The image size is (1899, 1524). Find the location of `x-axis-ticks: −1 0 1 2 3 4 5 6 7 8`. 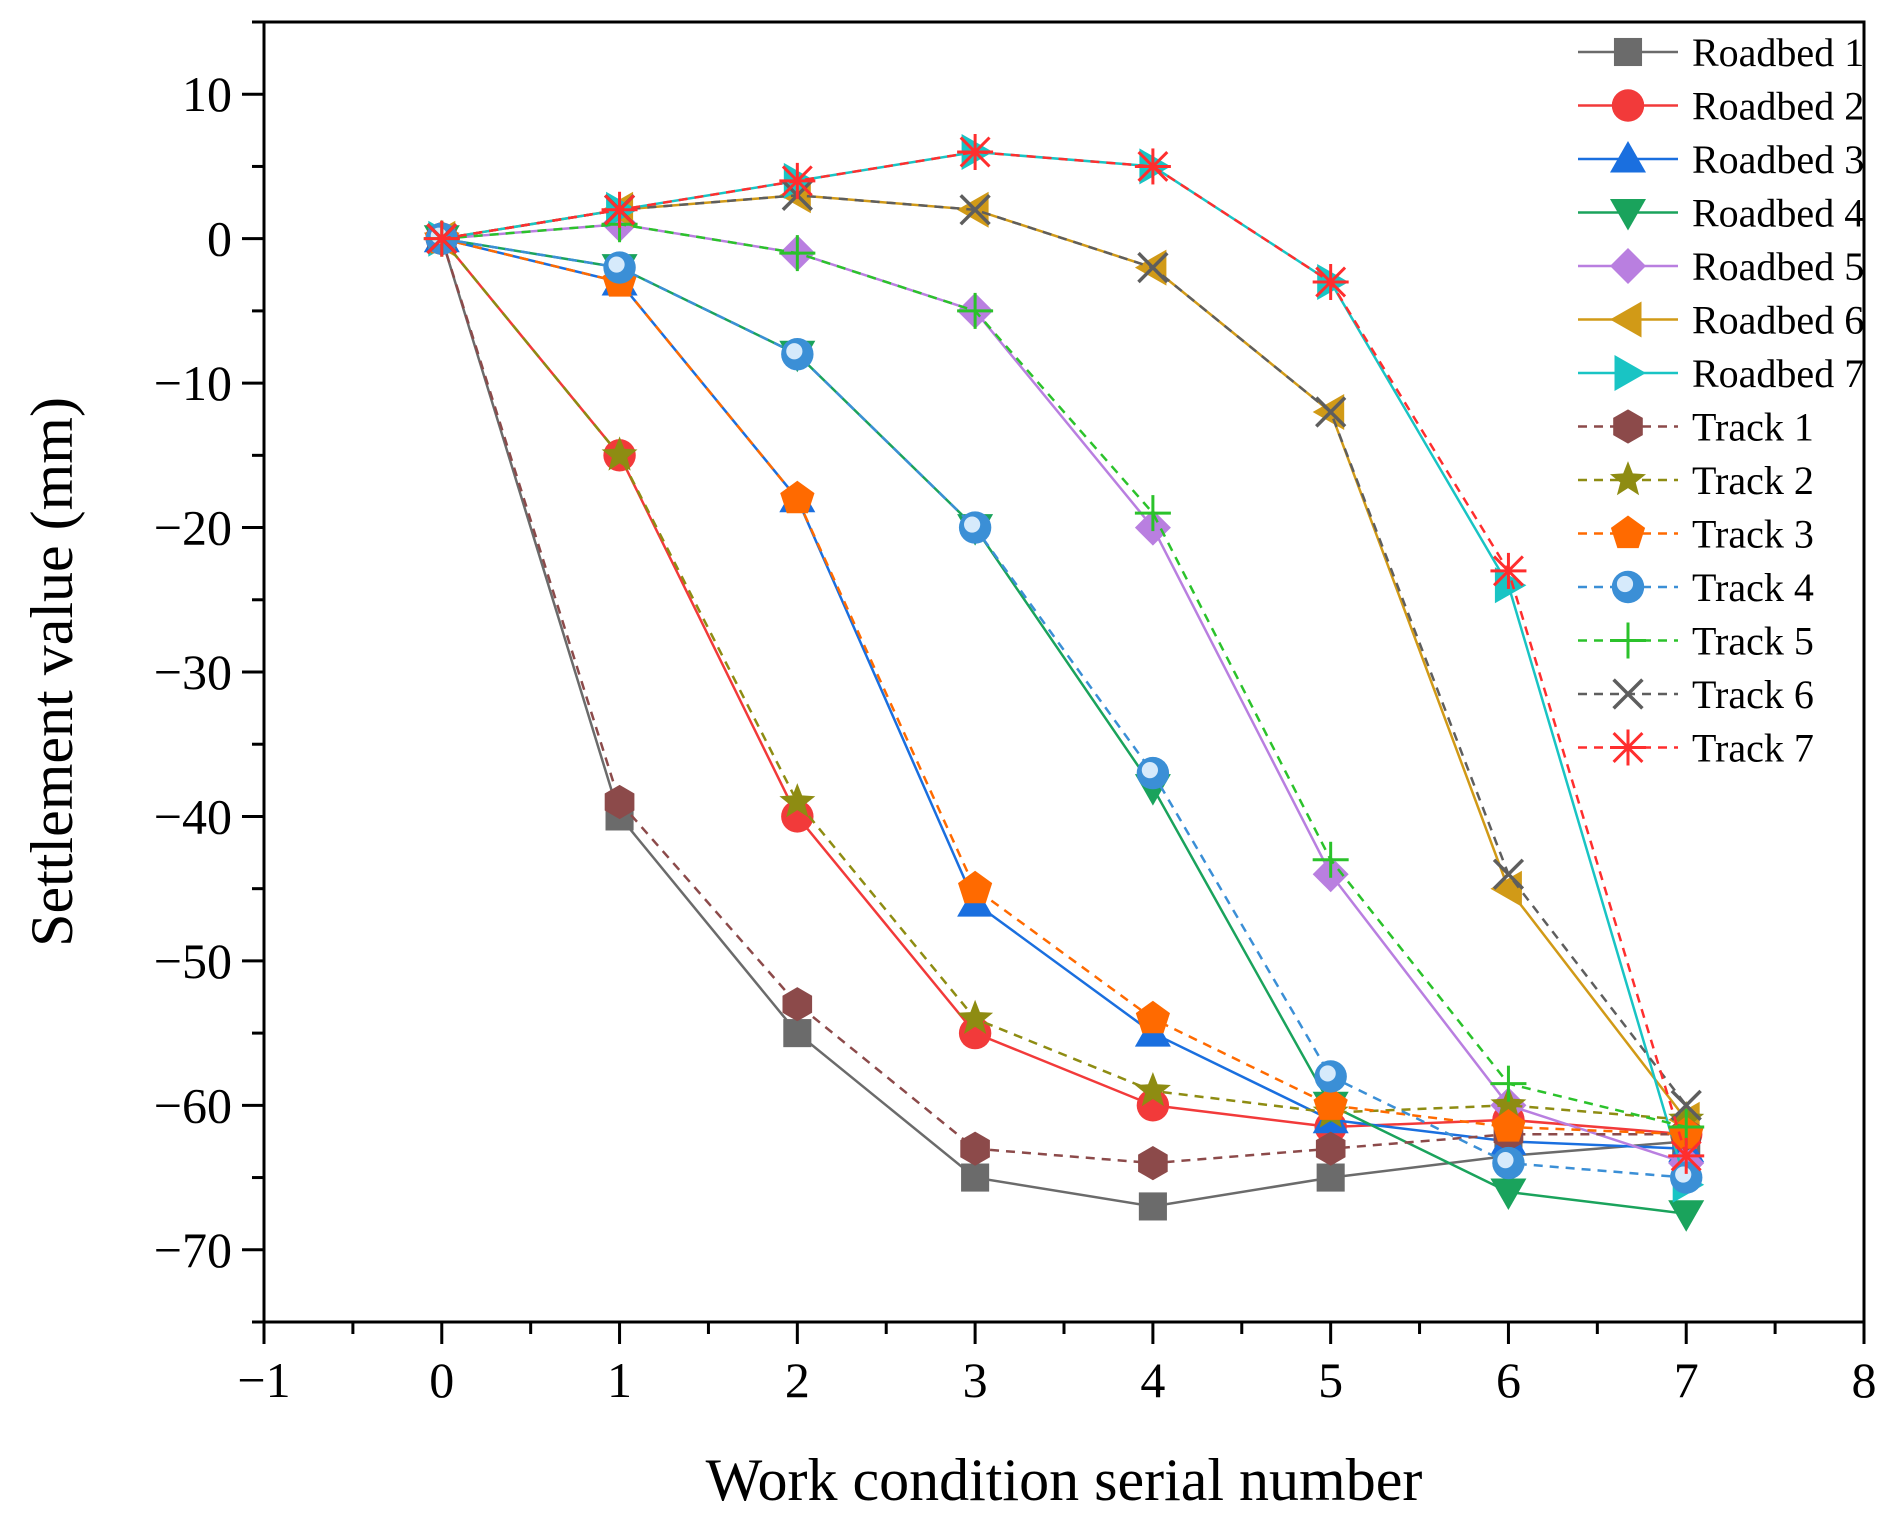

x-axis-ticks: −1 0 1 2 3 4 5 6 7 8 is located at coordinates (1057, 1365).